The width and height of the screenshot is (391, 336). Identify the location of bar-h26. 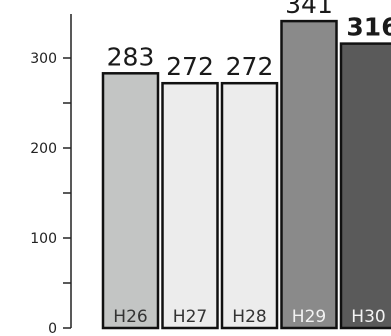
(130, 201).